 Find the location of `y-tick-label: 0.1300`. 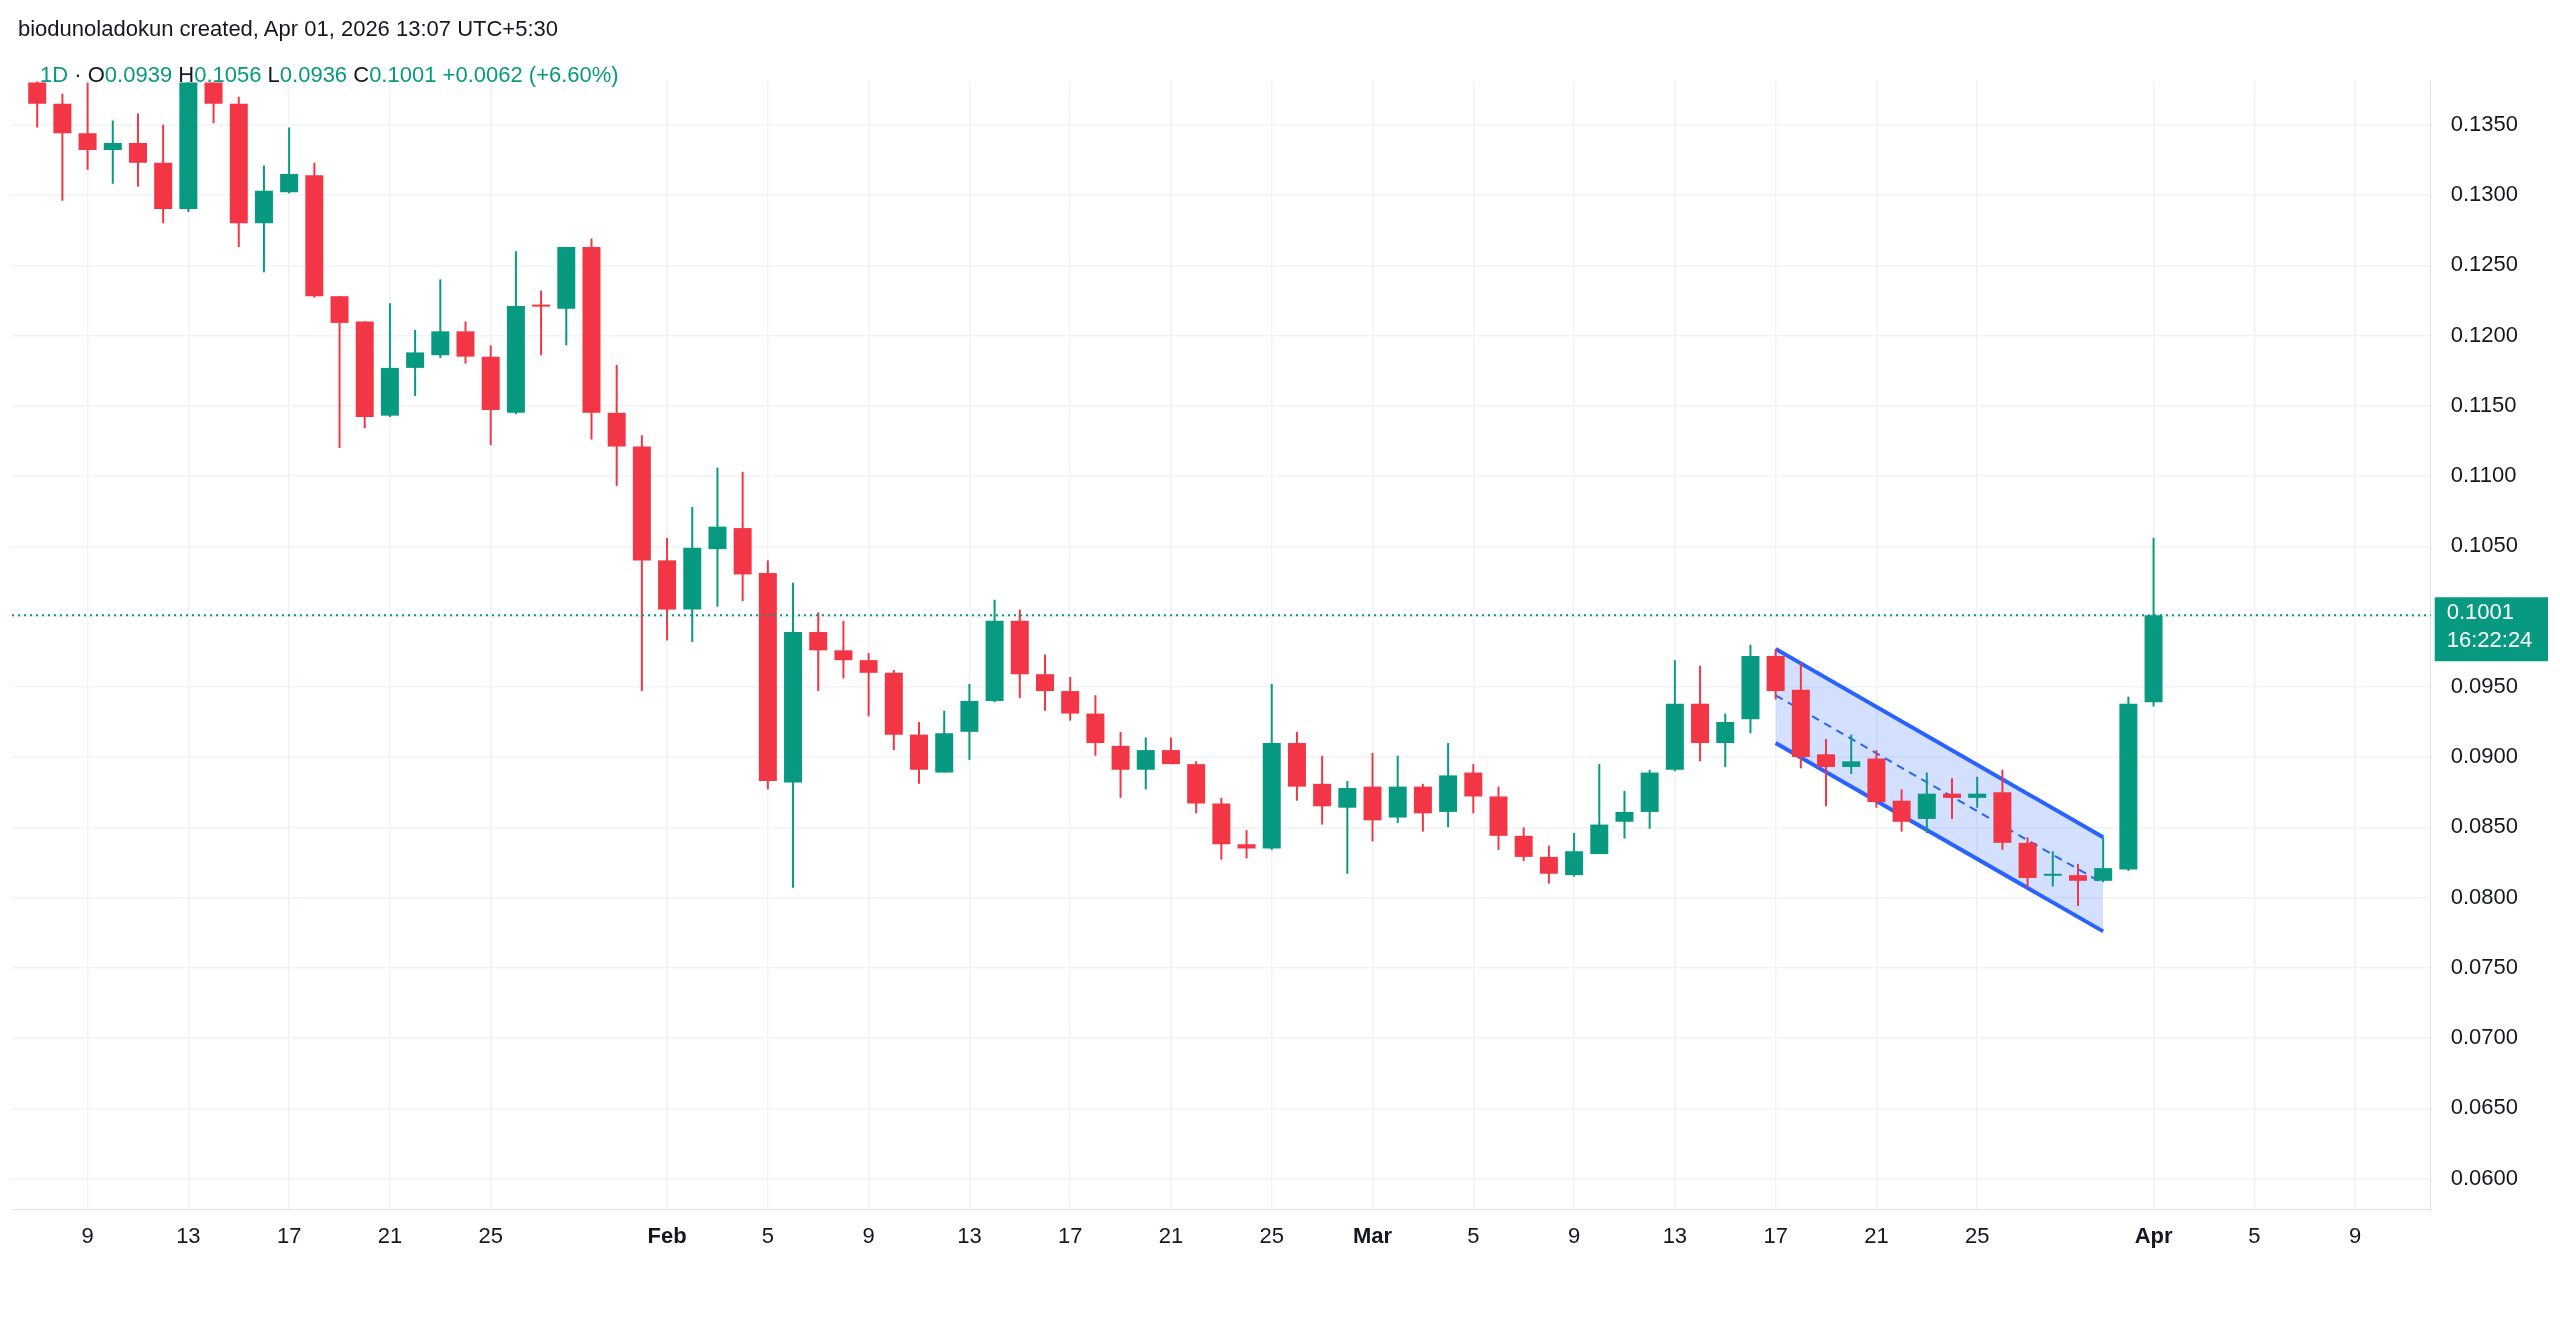

y-tick-label: 0.1300 is located at coordinates (2484, 194).